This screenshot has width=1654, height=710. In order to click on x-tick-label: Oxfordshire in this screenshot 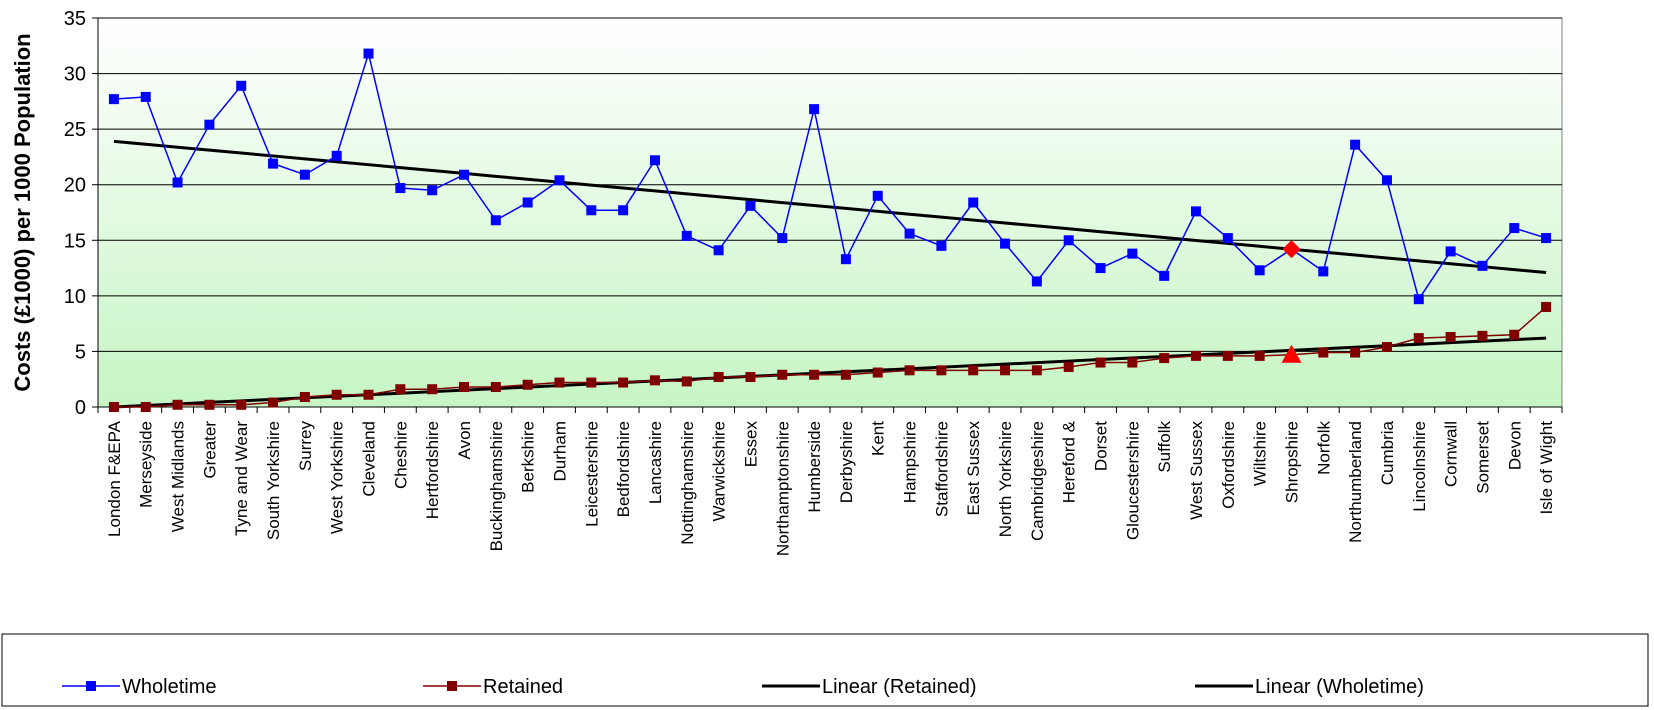, I will do `click(1228, 465)`.